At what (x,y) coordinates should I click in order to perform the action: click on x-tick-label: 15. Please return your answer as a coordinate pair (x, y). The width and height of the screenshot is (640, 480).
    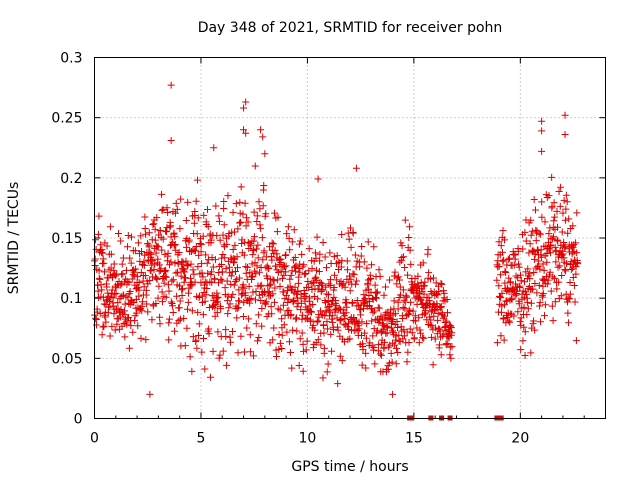
    Looking at the image, I should click on (414, 439).